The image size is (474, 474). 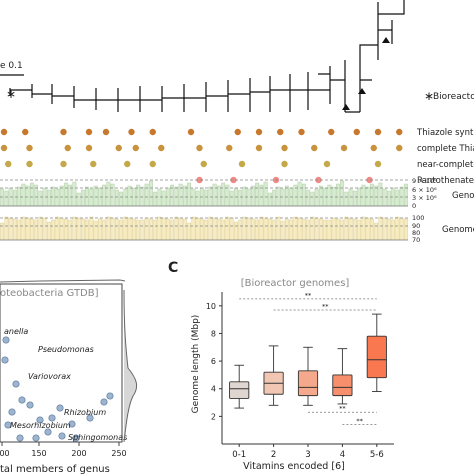 What do you see at coordinates (342, 455) in the screenshot?
I see `x-tick-label: 4` at bounding box center [342, 455].